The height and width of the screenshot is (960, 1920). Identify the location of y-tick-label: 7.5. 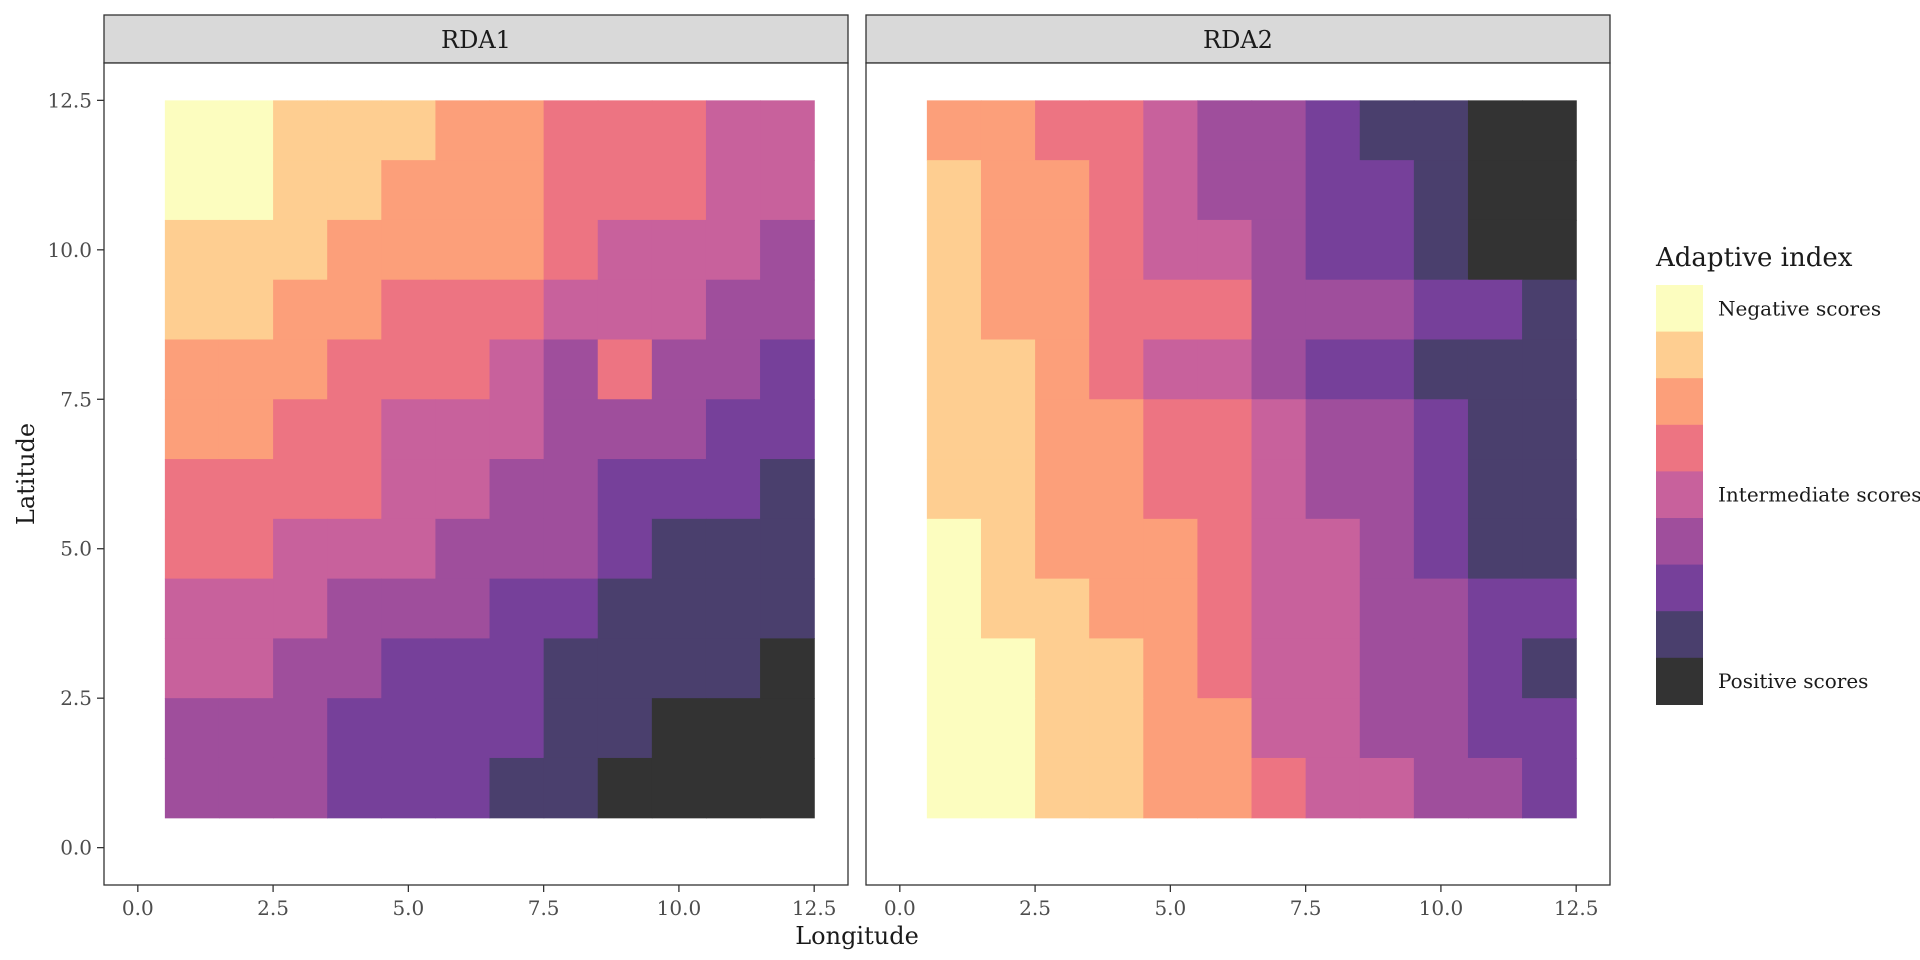
(76, 399).